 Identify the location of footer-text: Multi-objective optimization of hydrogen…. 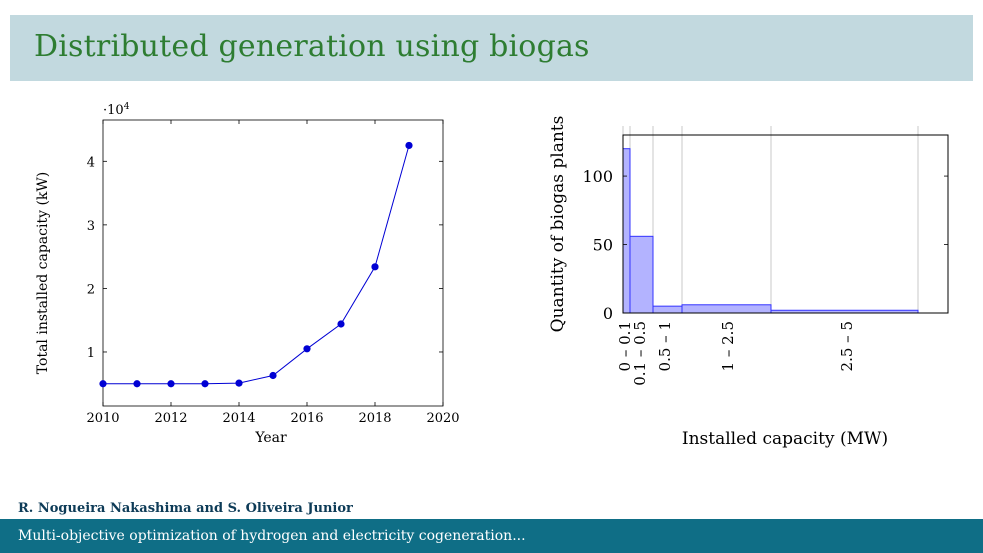
(272, 536).